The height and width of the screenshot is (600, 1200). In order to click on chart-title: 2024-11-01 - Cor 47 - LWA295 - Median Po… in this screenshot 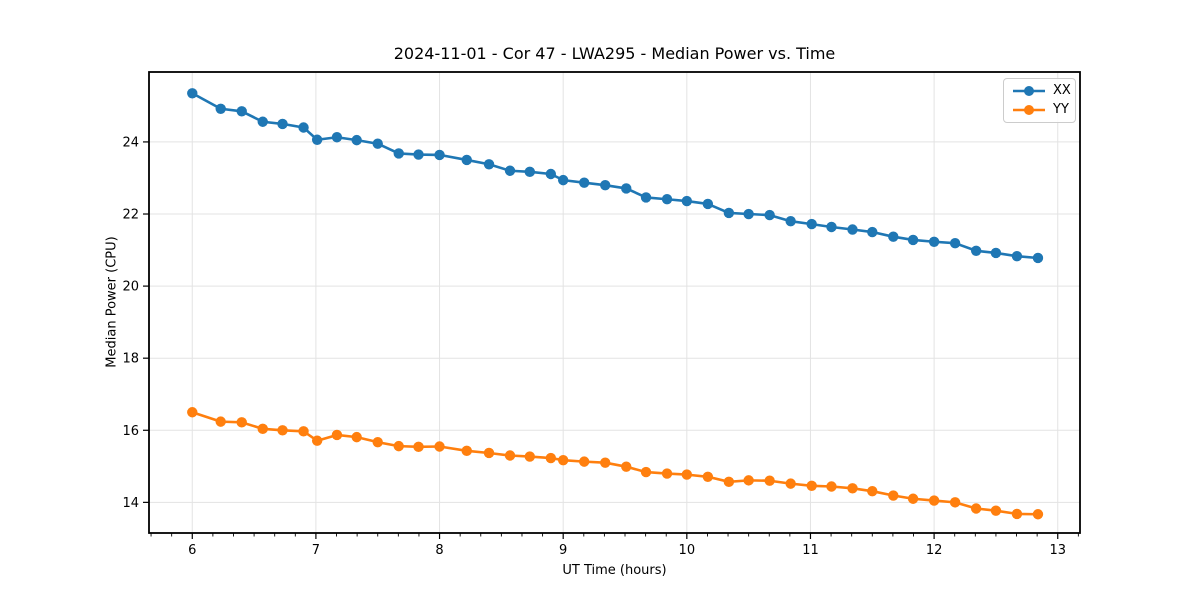, I will do `click(614, 53)`.